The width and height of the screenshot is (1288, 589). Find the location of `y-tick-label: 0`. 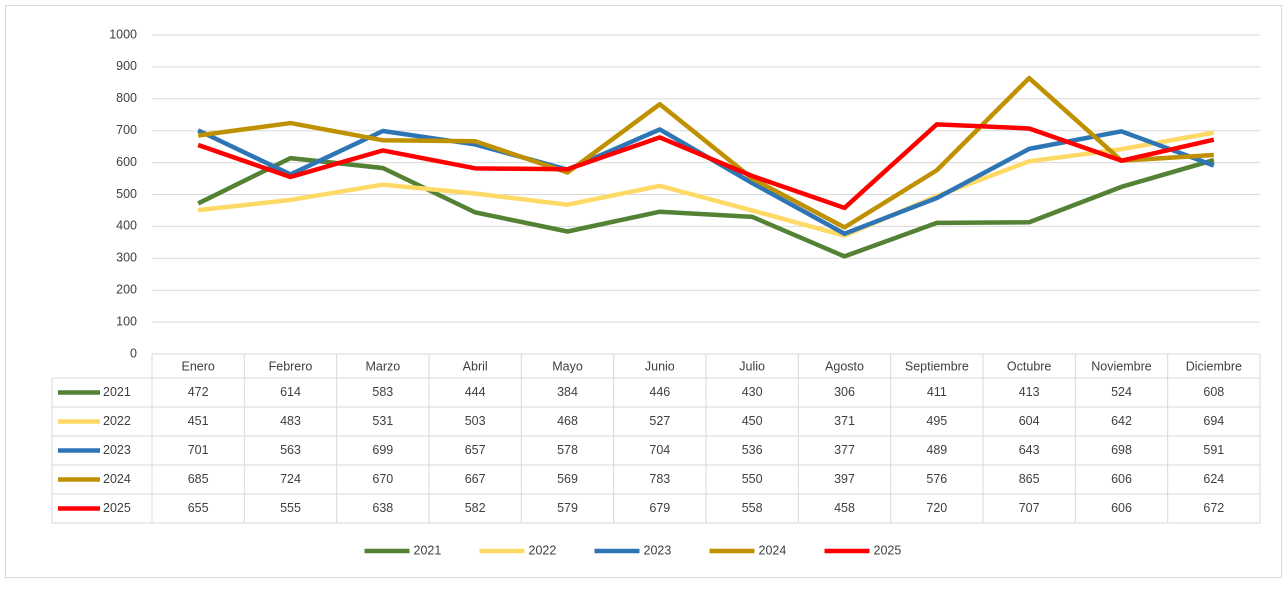

y-tick-label: 0 is located at coordinates (133, 353).